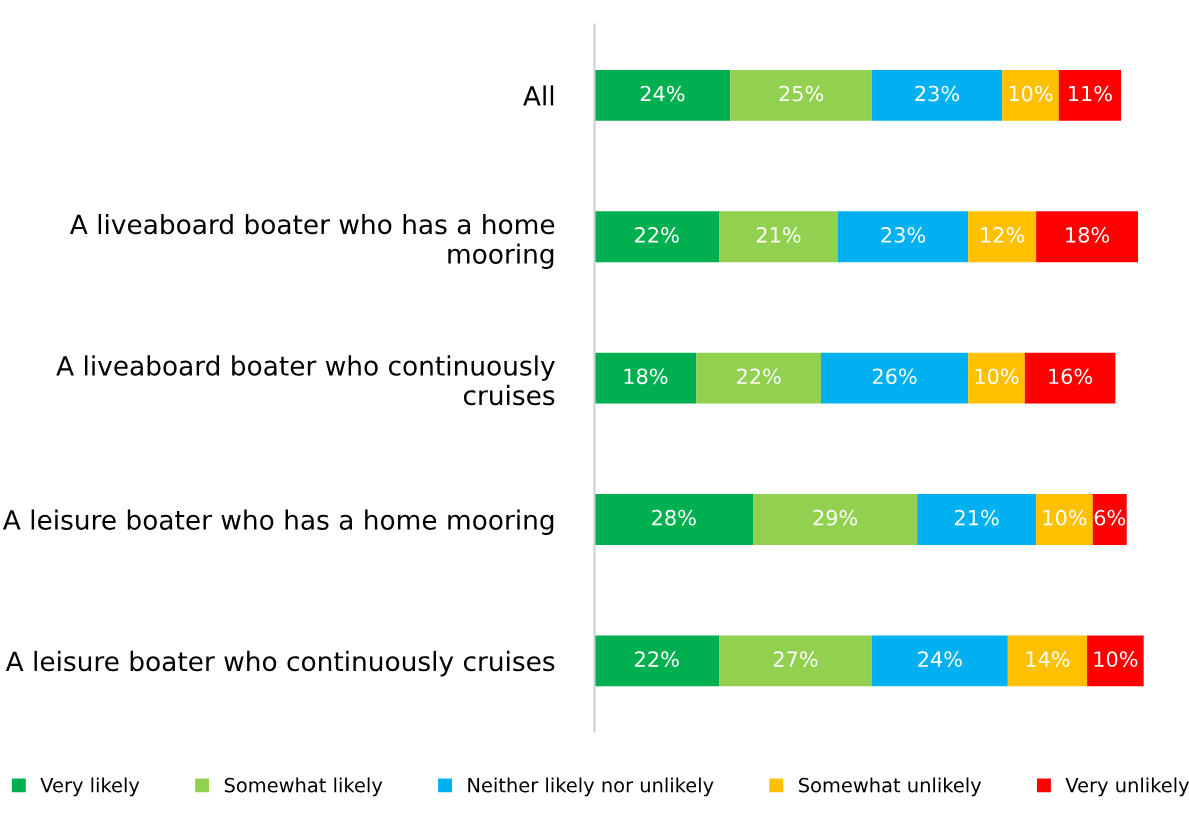 The width and height of the screenshot is (1189, 822). Describe the element at coordinates (591, 787) in the screenshot. I see `legend-label: Neither likely nor unlikely` at that location.